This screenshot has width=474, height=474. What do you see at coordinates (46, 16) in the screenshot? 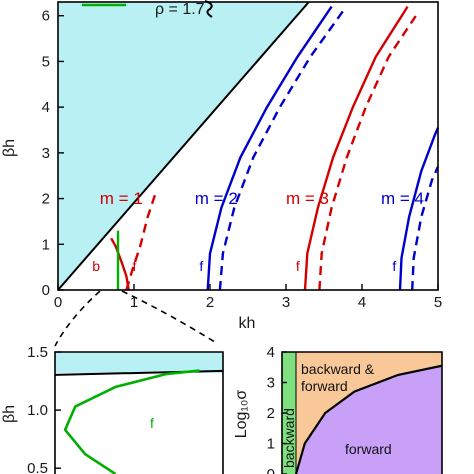
I see `y-tick-label: 6` at bounding box center [46, 16].